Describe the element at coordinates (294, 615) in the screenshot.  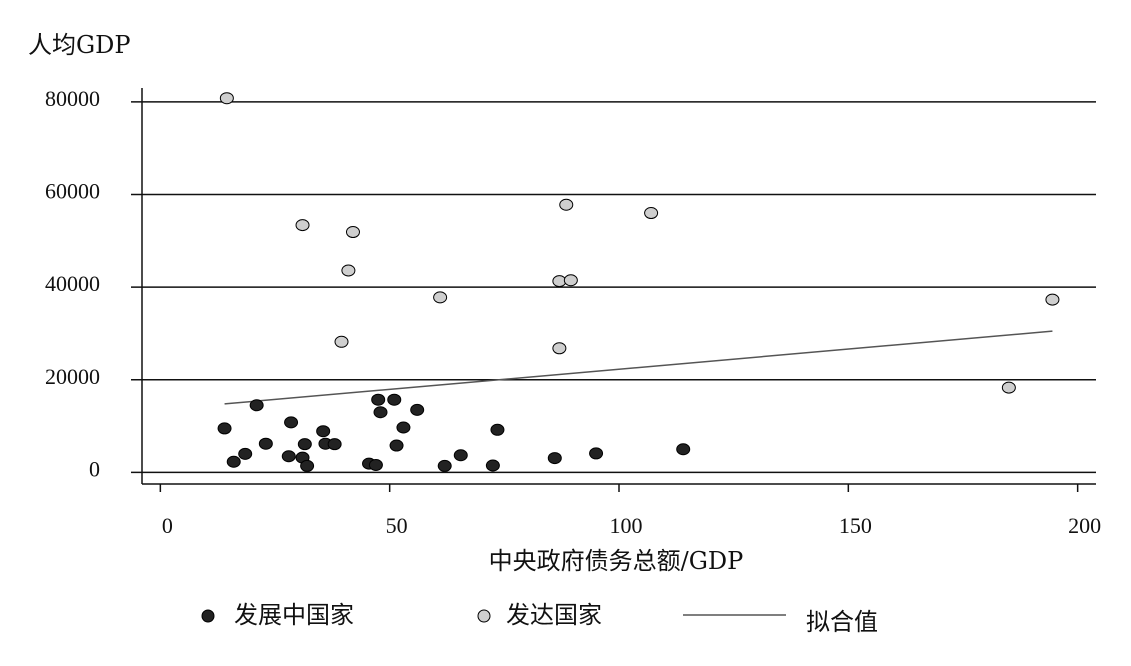
I see `legend-label-developing: 发展中国家` at that location.